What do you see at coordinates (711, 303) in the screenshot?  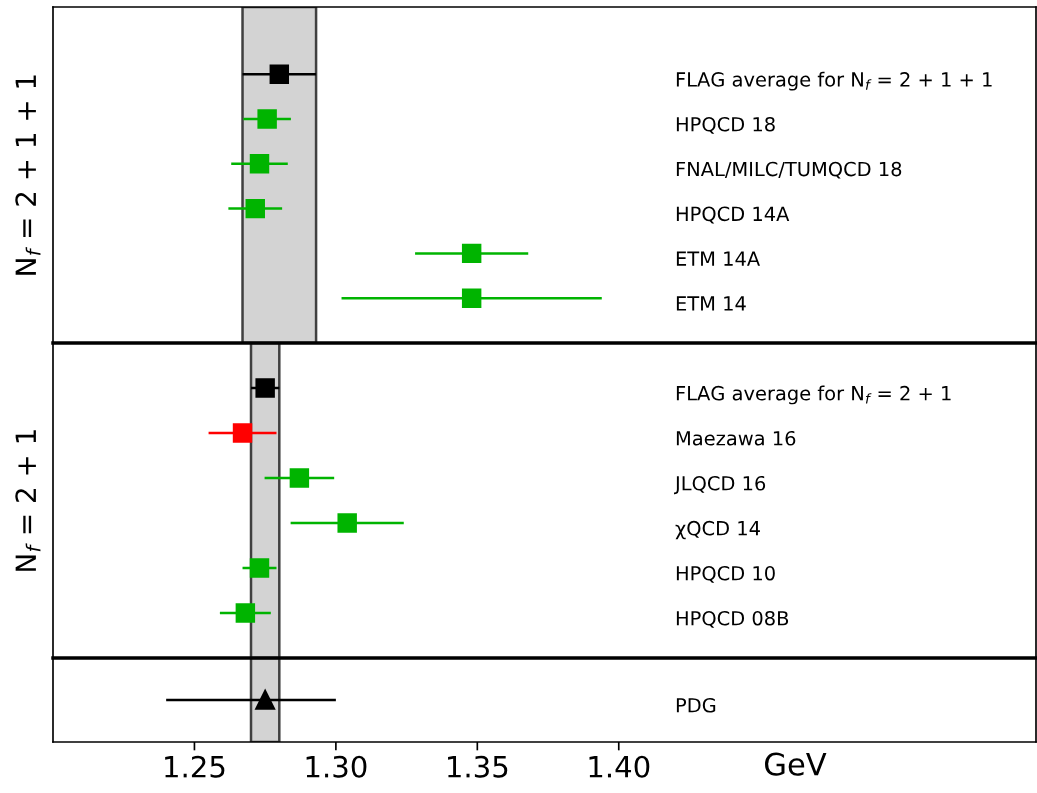 I see `category-label: ETM 14` at bounding box center [711, 303].